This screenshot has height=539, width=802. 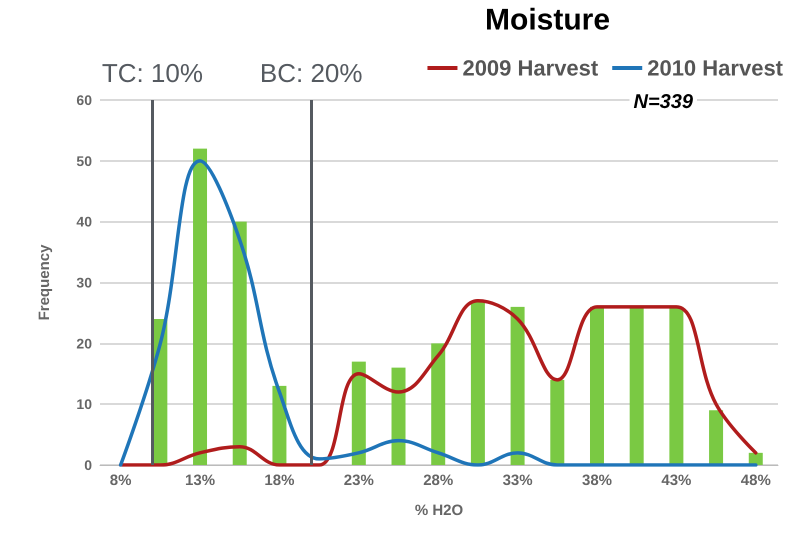 What do you see at coordinates (84, 100) in the screenshot?
I see `y-tick-label: 60` at bounding box center [84, 100].